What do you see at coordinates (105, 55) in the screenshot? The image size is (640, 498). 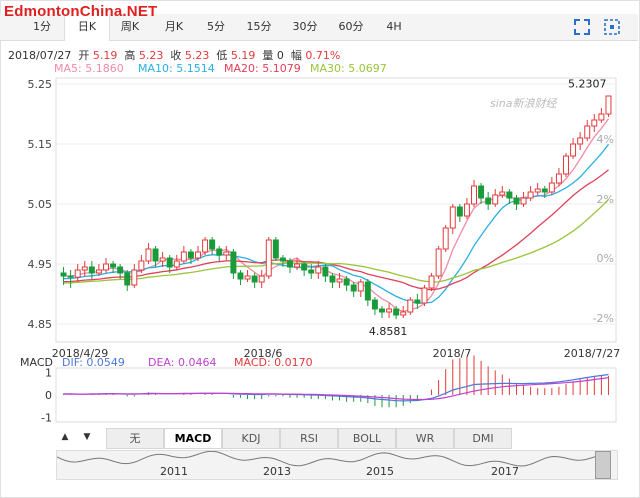 I see `info-open: 5.19` at bounding box center [105, 55].